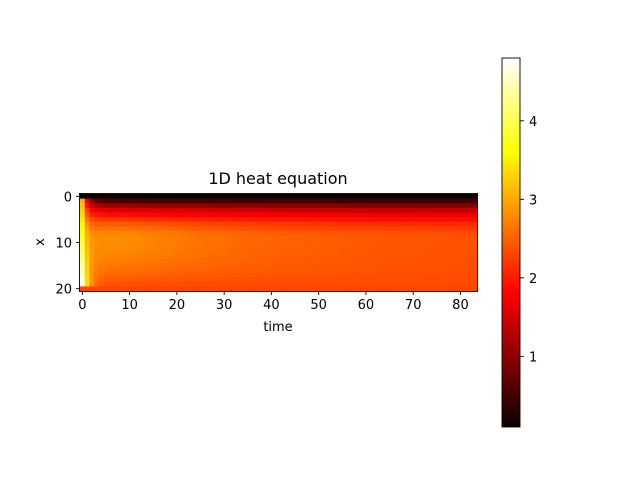  What do you see at coordinates (63, 244) in the screenshot?
I see `y-tick-label: 10` at bounding box center [63, 244].